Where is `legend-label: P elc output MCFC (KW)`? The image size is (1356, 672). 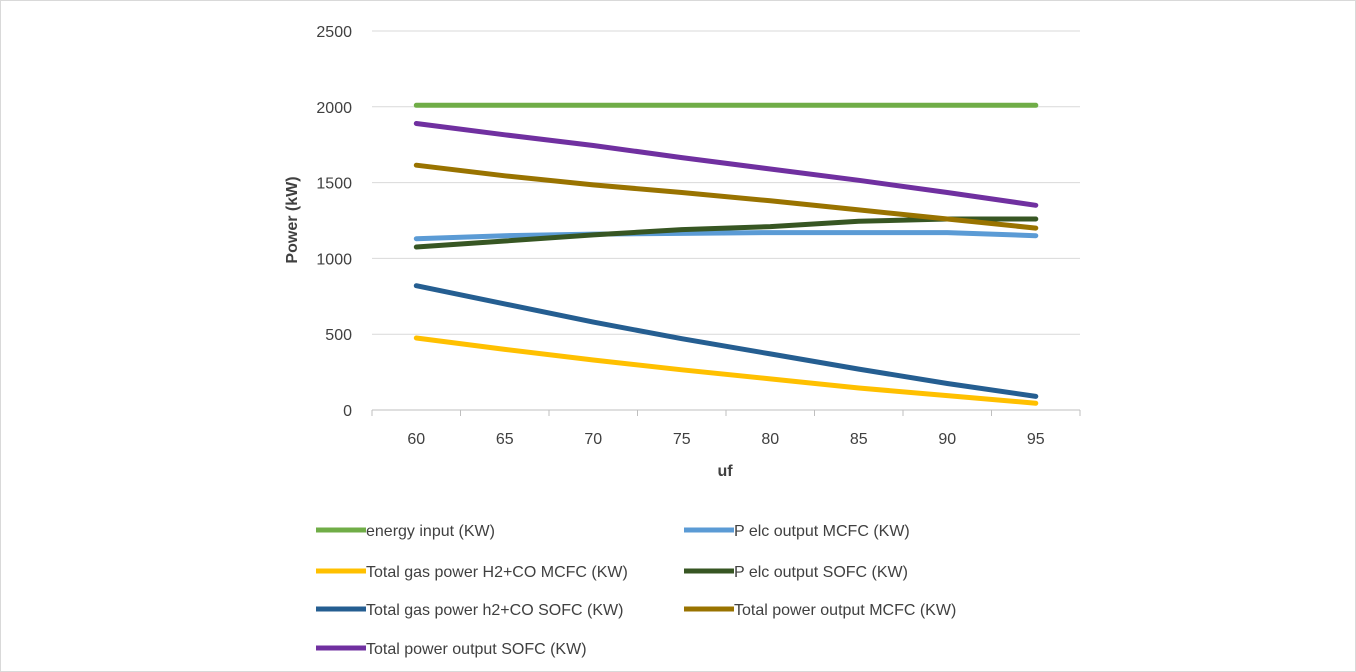 legend-label: P elc output MCFC (KW) is located at coordinates (822, 531).